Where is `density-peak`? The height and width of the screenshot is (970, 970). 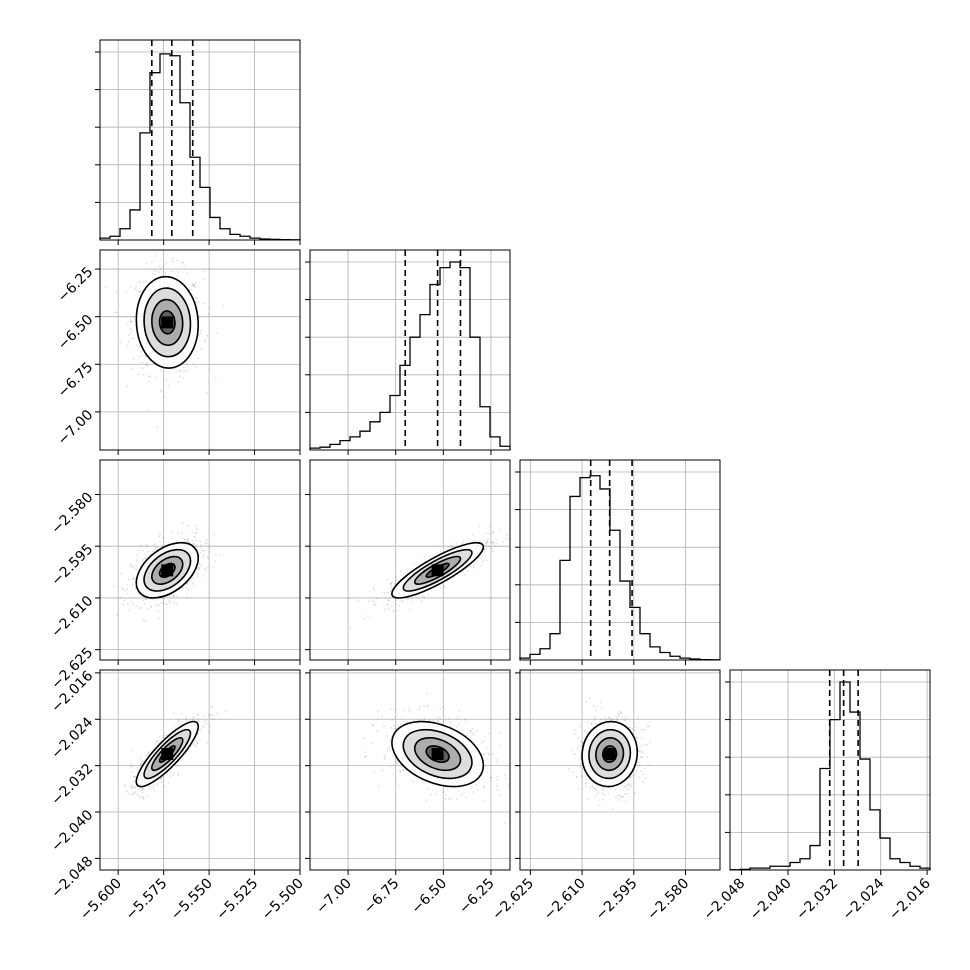 density-peak is located at coordinates (167, 570).